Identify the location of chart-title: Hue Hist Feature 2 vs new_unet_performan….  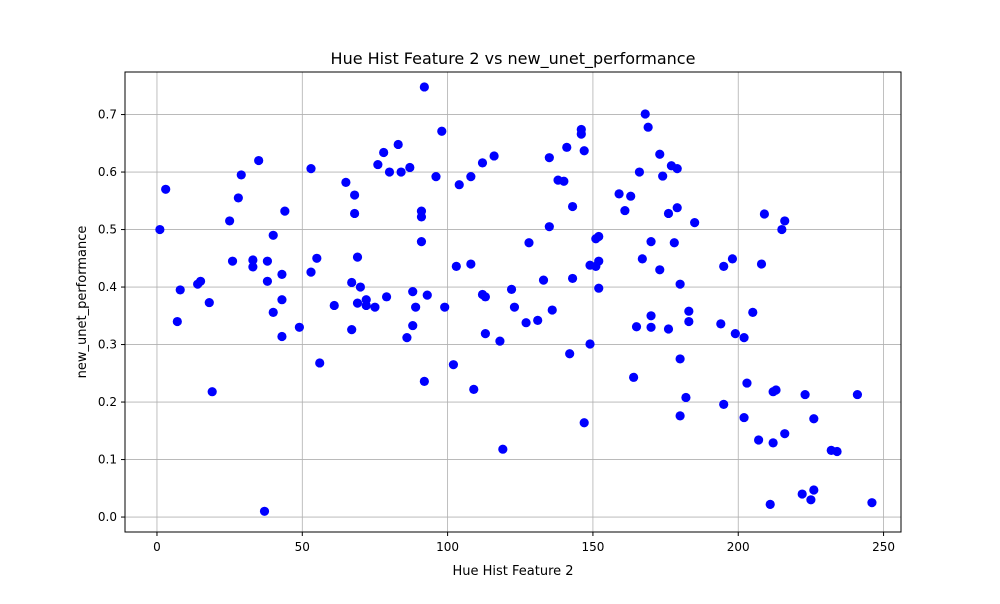
(513, 59).